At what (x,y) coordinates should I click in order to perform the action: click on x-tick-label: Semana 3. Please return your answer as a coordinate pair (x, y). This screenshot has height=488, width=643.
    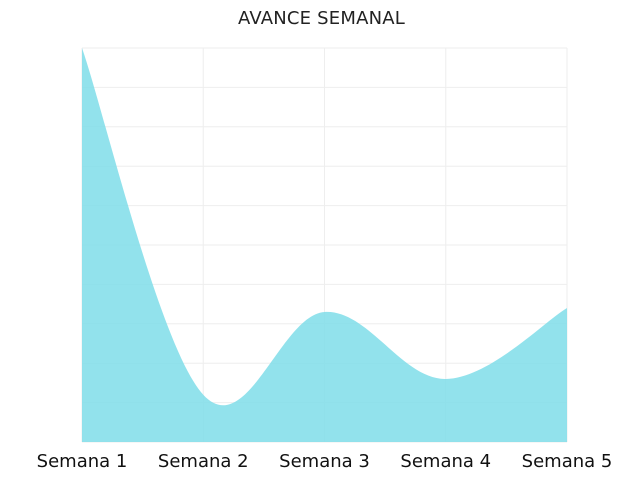
    Looking at the image, I should click on (324, 461).